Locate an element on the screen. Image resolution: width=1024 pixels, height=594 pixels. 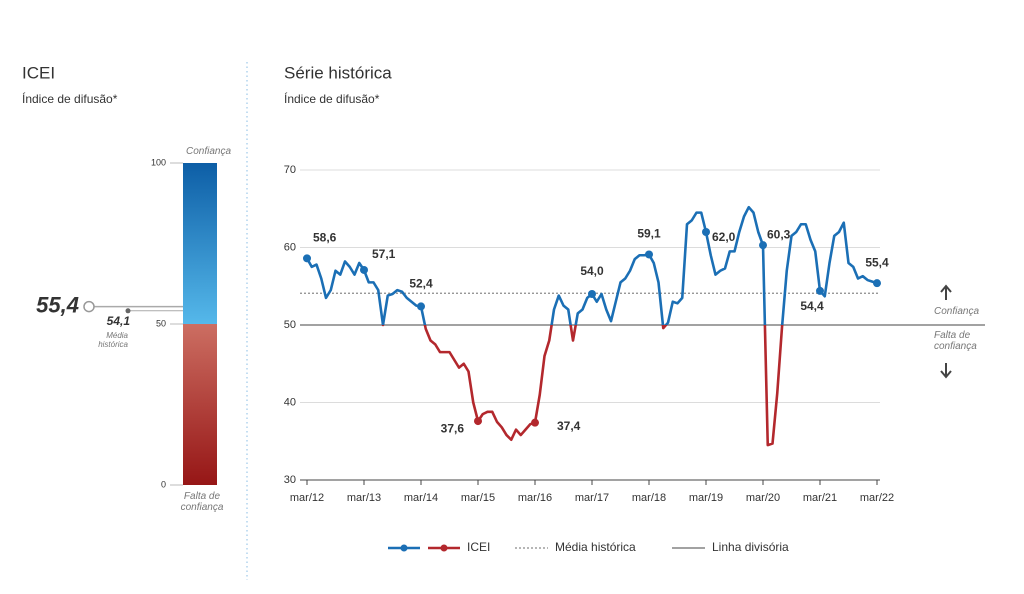
gauge-reference-marker is located at coordinates (128, 311).